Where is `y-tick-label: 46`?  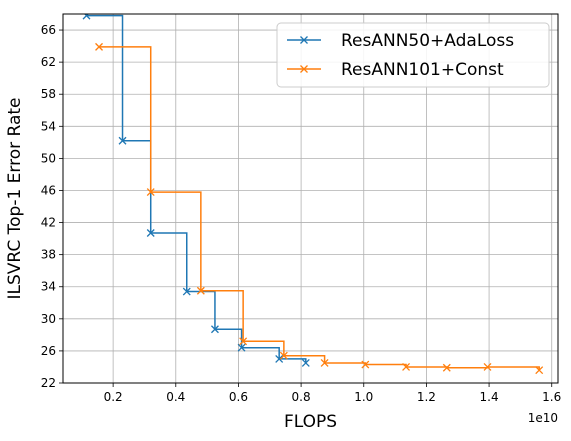
y-tick-label: 46 is located at coordinates (48, 190).